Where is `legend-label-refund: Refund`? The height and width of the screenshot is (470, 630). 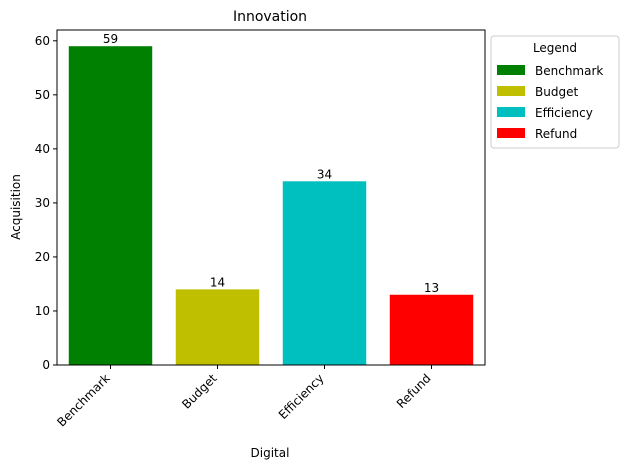 legend-label-refund: Refund is located at coordinates (556, 134).